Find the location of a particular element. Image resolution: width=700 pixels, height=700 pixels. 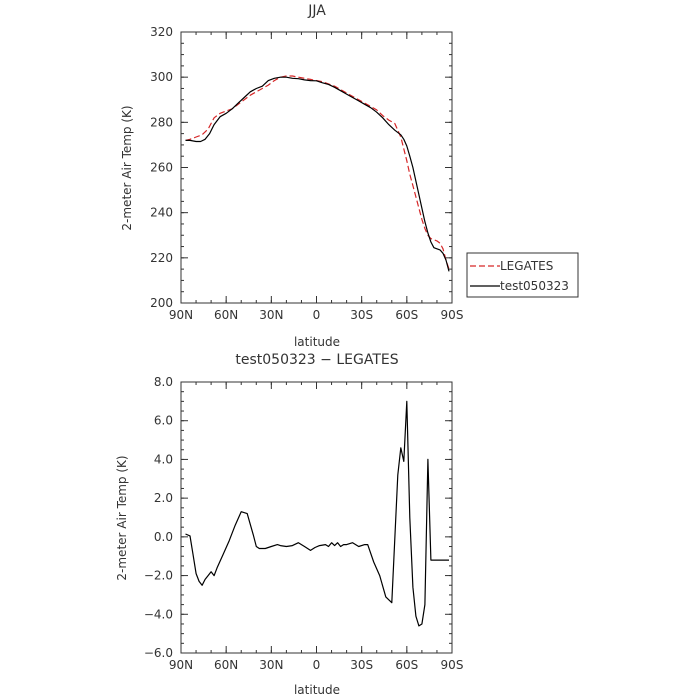

y-tick-label: 300 is located at coordinates (161, 77).